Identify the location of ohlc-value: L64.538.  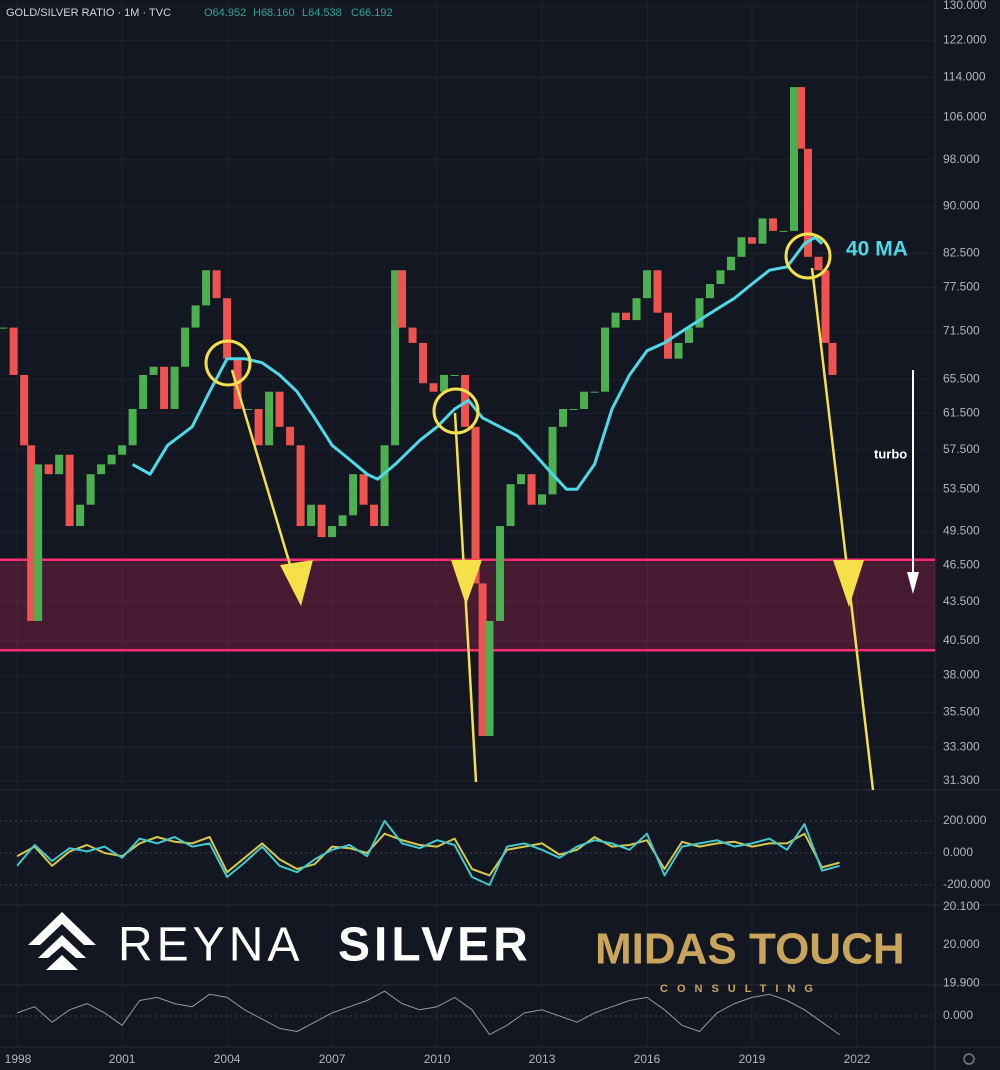
(322, 13).